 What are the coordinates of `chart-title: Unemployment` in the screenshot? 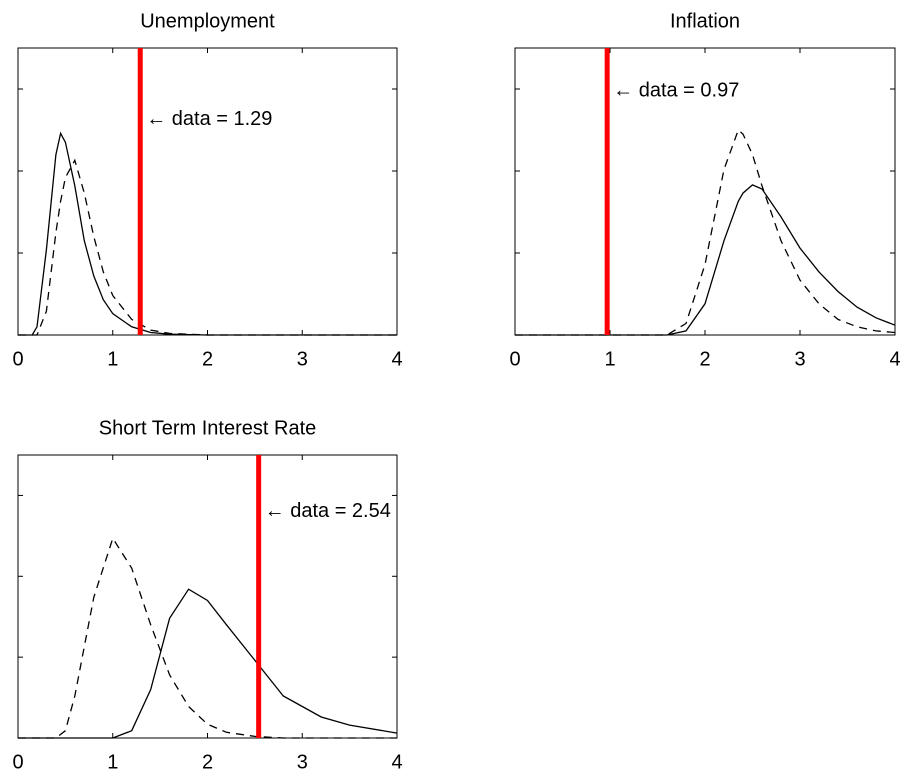 It's located at (207, 21).